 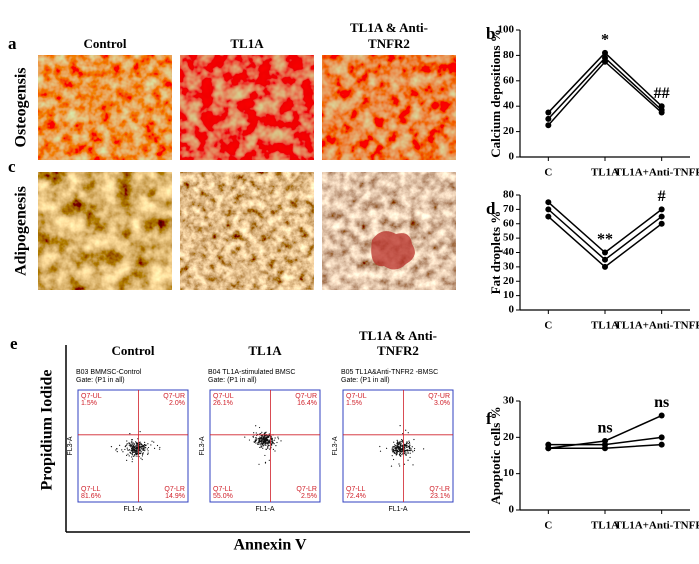 What do you see at coordinates (132, 509) in the screenshot?
I see `axis-label: FL1-A` at bounding box center [132, 509].